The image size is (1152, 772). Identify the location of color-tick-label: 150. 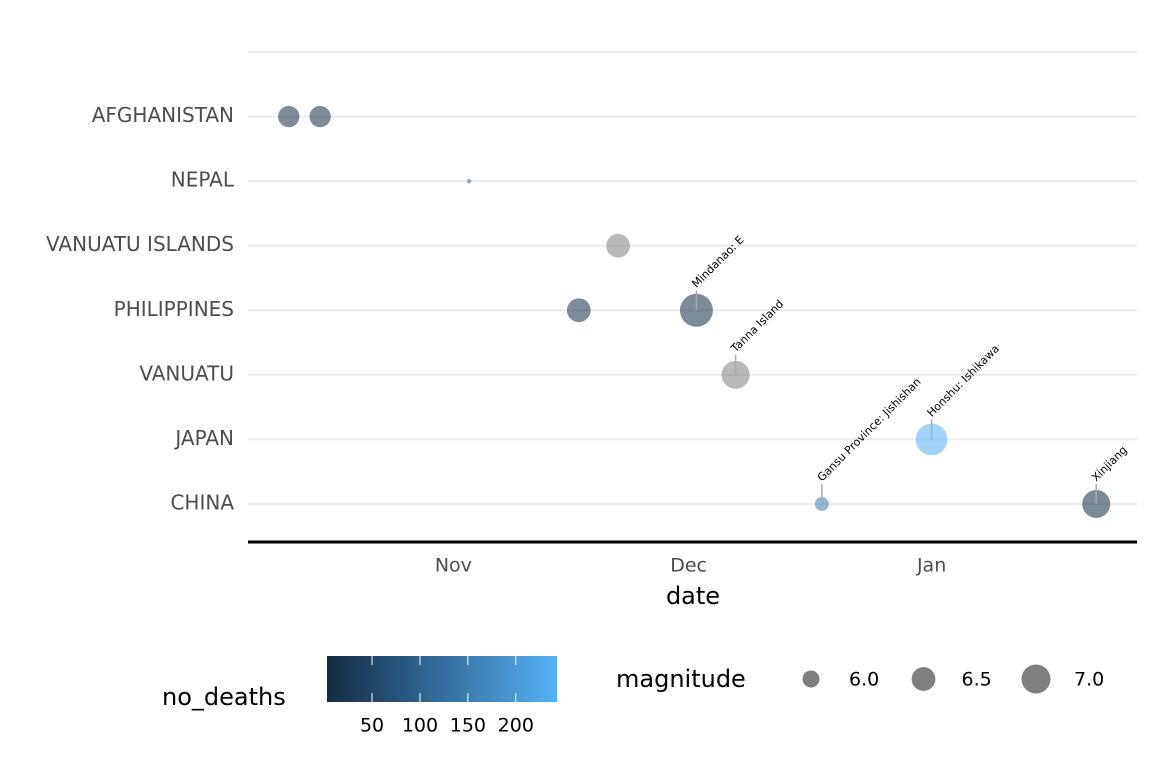
(468, 726).